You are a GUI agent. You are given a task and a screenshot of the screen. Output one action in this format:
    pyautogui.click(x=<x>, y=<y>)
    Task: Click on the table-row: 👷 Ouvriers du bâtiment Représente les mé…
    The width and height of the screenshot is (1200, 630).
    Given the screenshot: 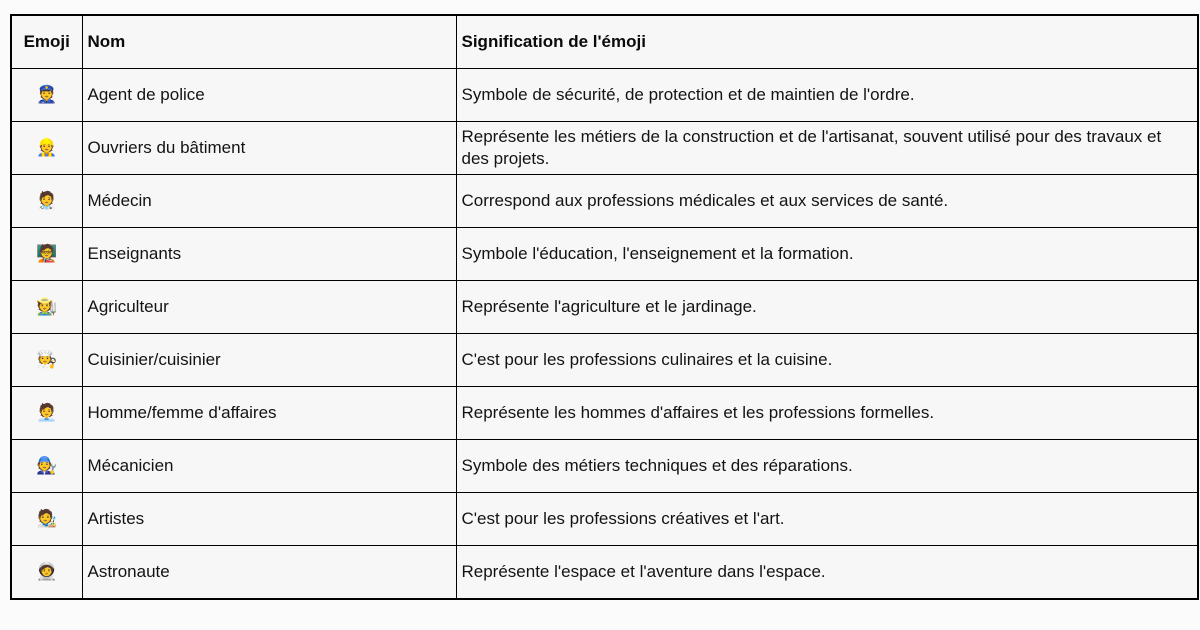 What is the action you would take?
    pyautogui.click(x=604, y=148)
    